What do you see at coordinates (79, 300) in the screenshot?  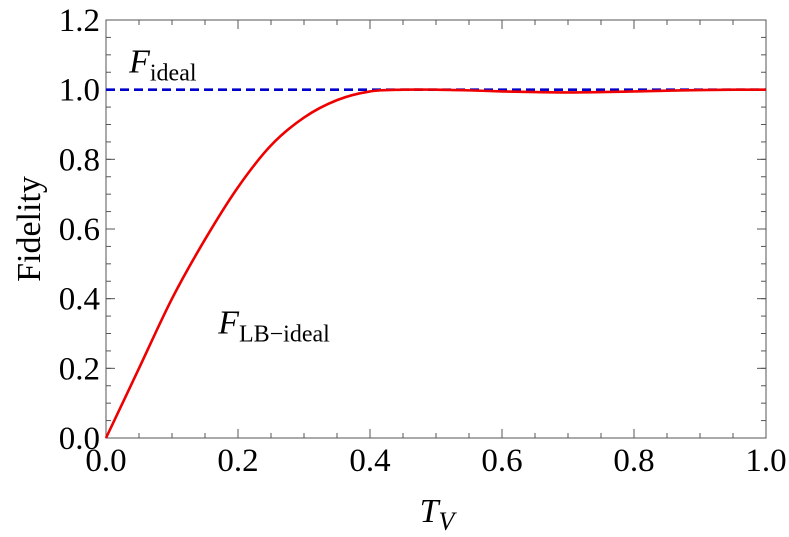 I see `y-tick-label: 0.4` at bounding box center [79, 300].